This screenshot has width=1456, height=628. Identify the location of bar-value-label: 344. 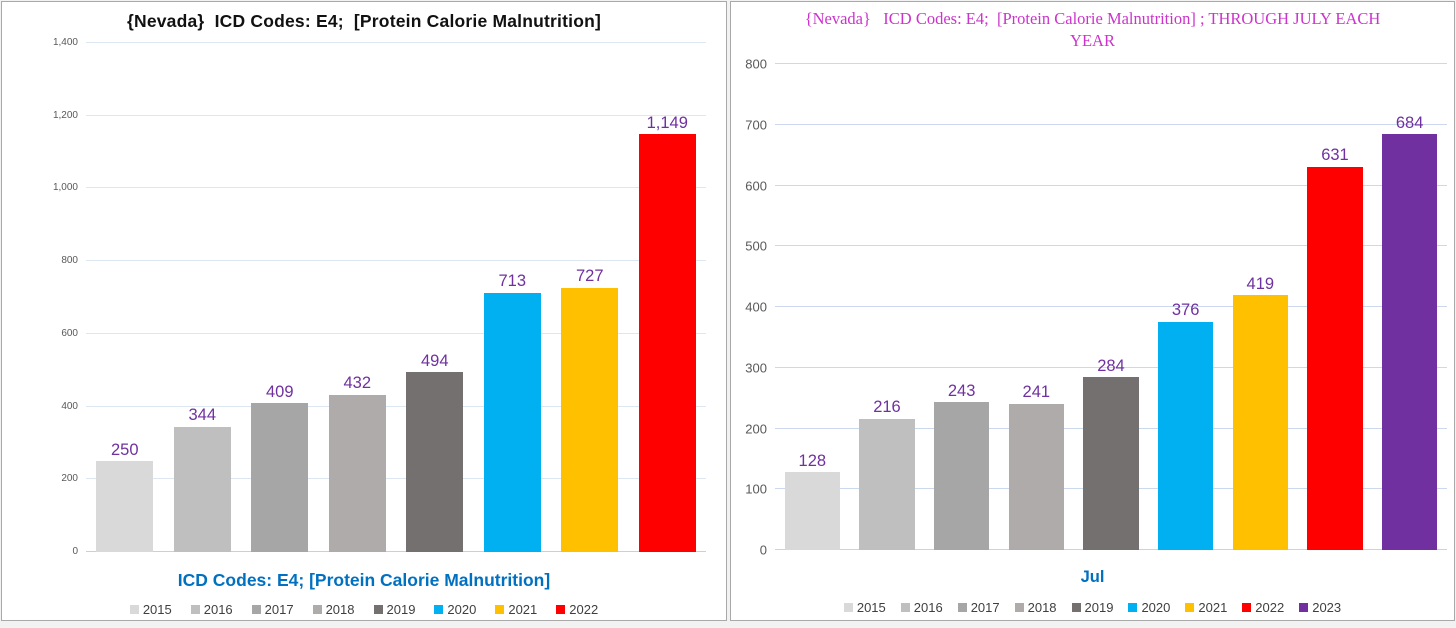
(202, 415).